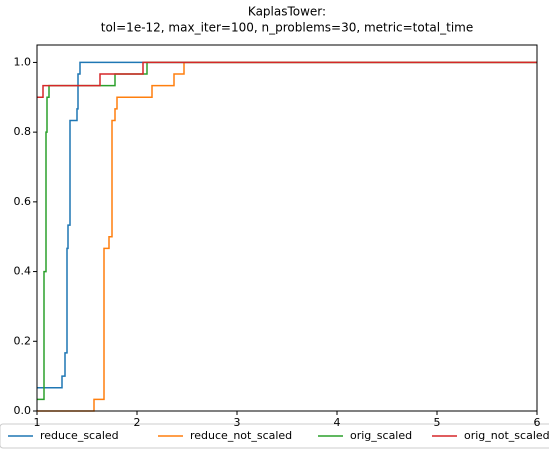 The image size is (549, 473). Describe the element at coordinates (23, 131) in the screenshot. I see `y-tick-label: 0.8` at that location.